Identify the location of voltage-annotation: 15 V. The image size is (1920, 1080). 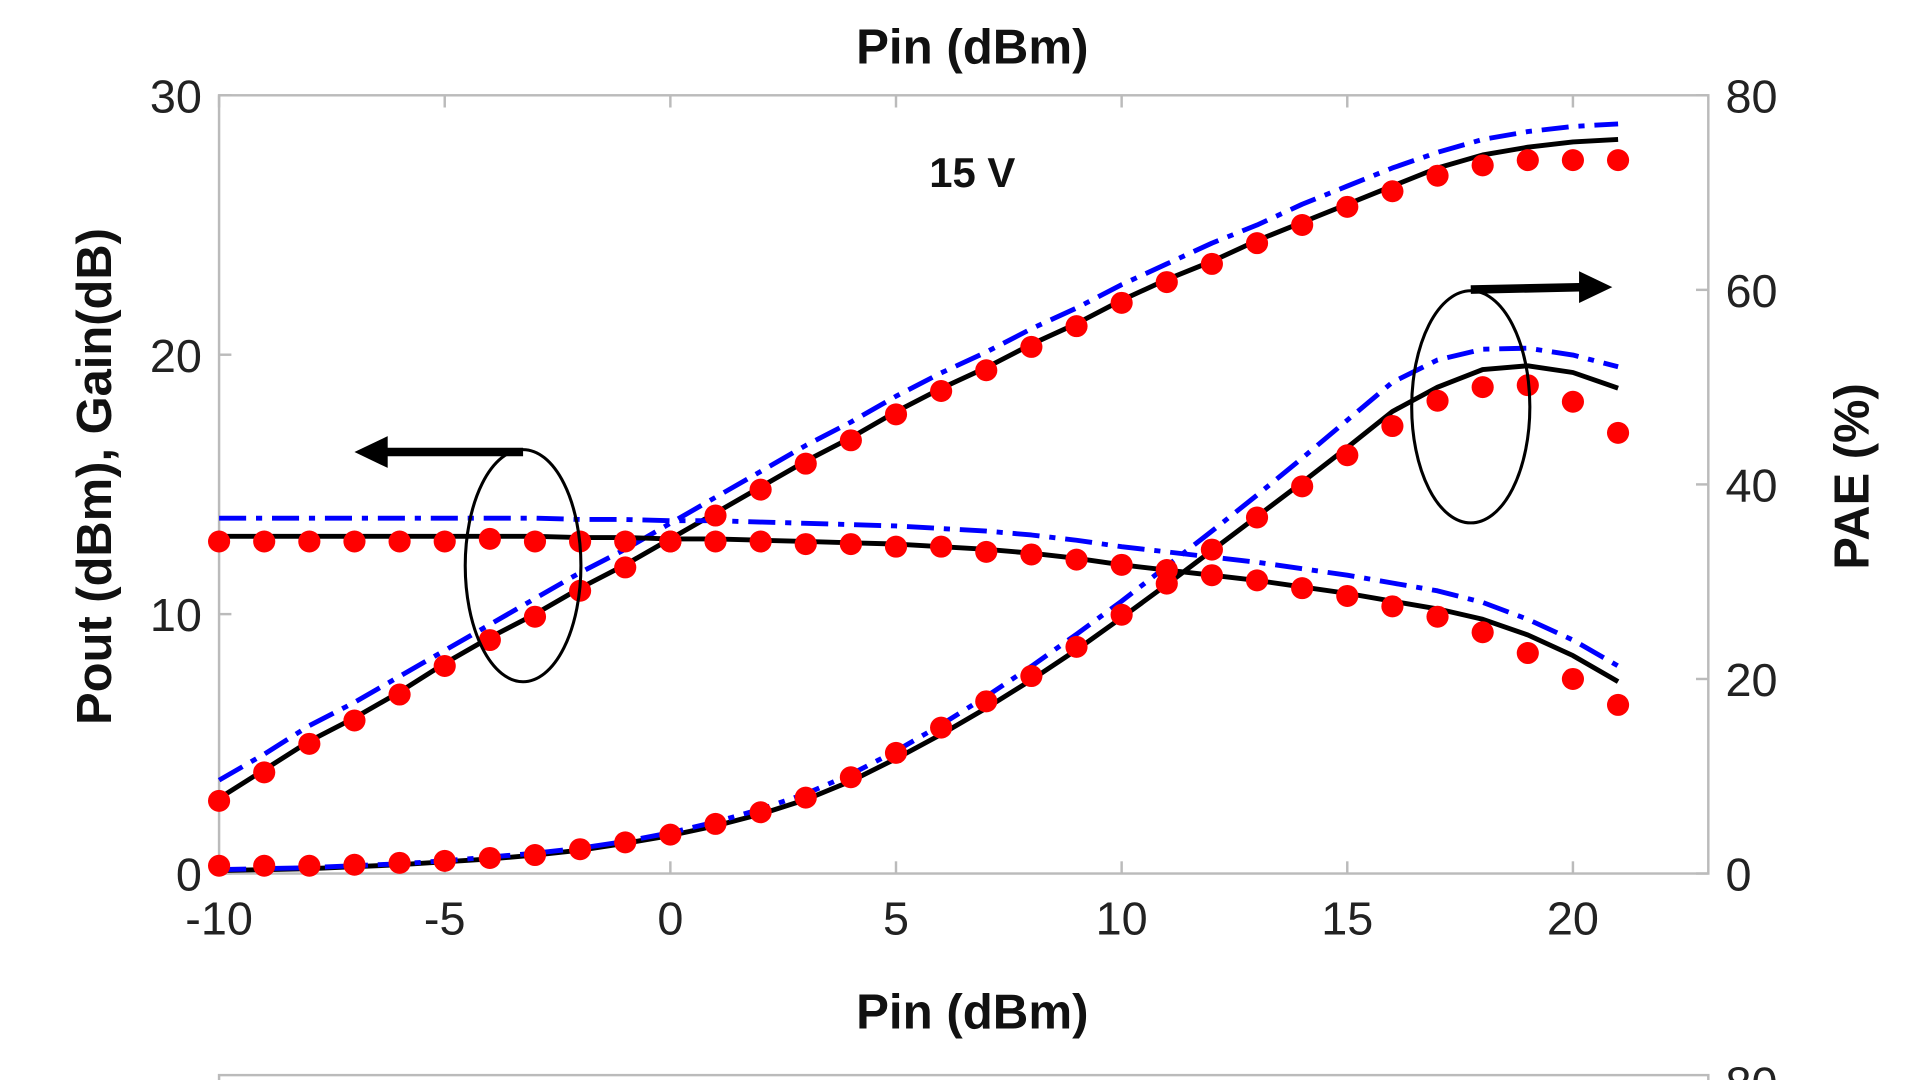
(972, 172).